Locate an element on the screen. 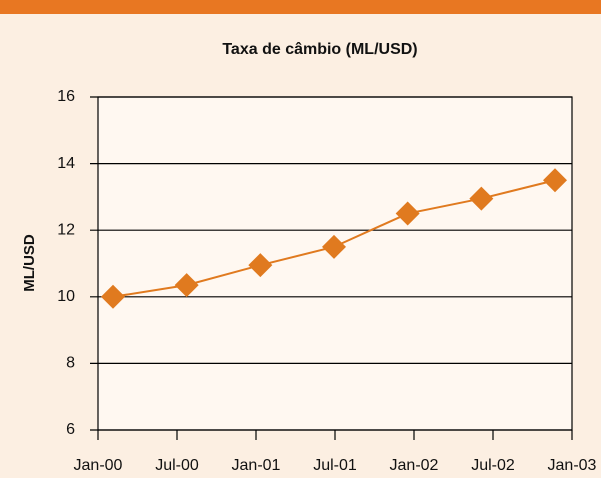 This screenshot has width=601, height=478. x-tick-label: Jul-02 is located at coordinates (493, 465).